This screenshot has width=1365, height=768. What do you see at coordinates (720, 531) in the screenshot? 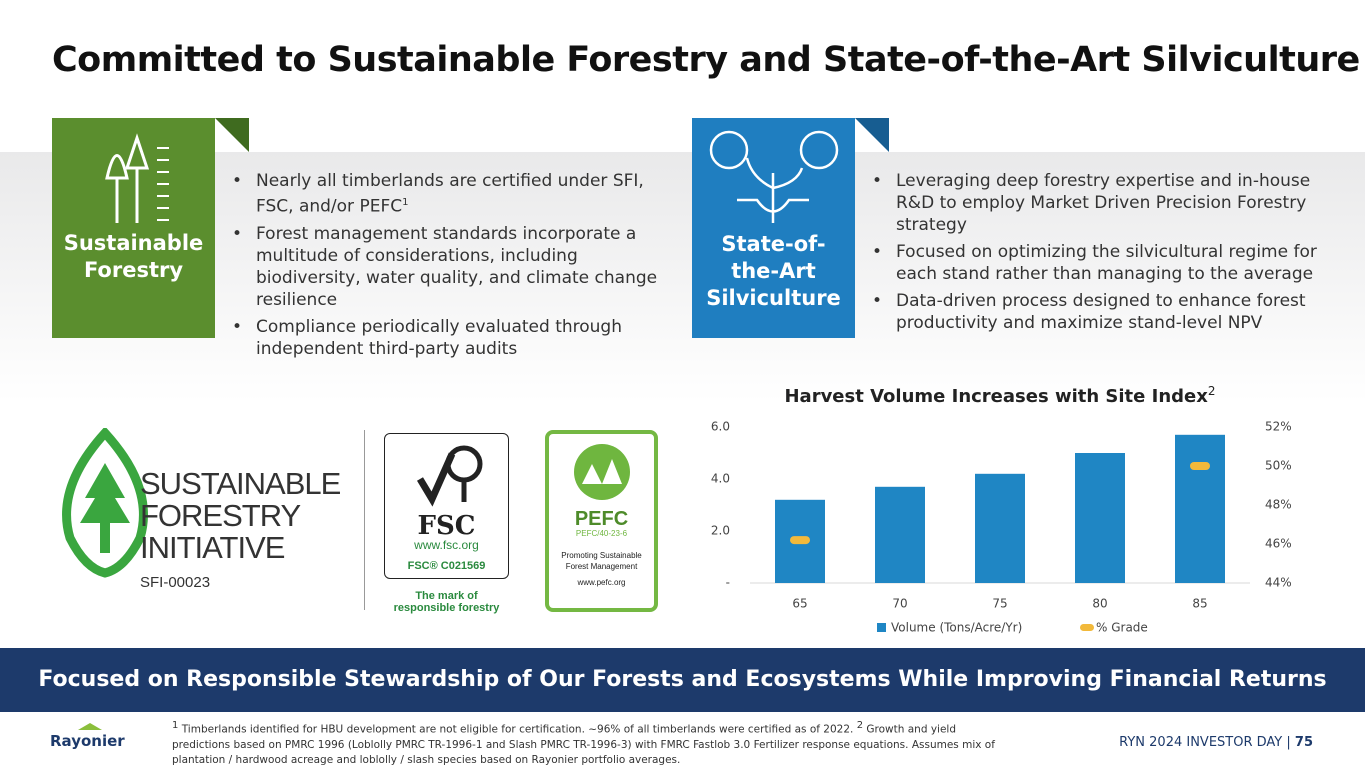
I see `y-tick-label: 2.0` at bounding box center [720, 531].